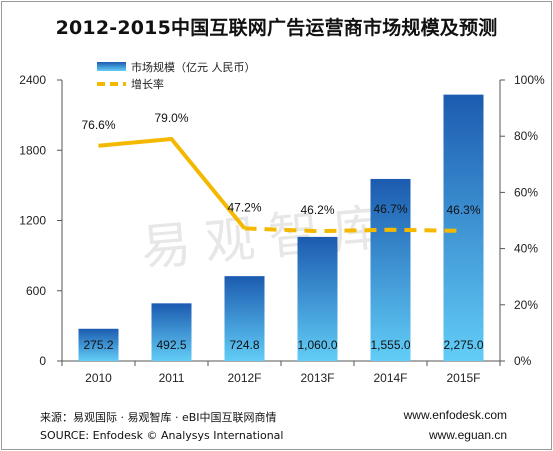  What do you see at coordinates (523, 361) in the screenshot?
I see `y-right-tick-label: 0%` at bounding box center [523, 361].